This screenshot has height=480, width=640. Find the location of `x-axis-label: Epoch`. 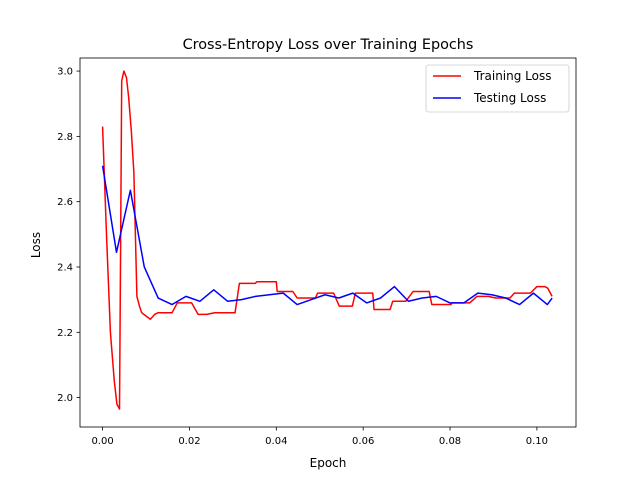

x-axis-label: Epoch is located at coordinates (328, 463).